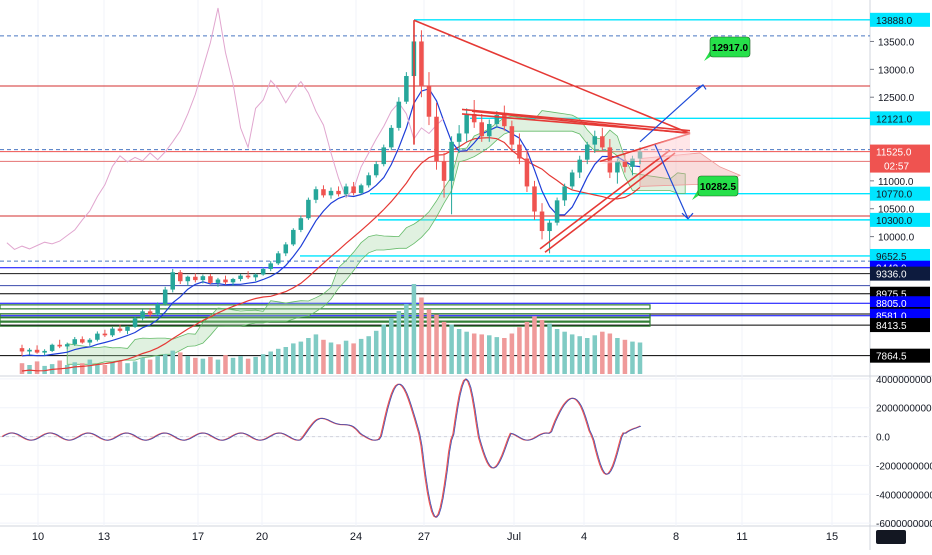  What do you see at coordinates (584, 537) in the screenshot?
I see `time-tick-label: 4` at bounding box center [584, 537].